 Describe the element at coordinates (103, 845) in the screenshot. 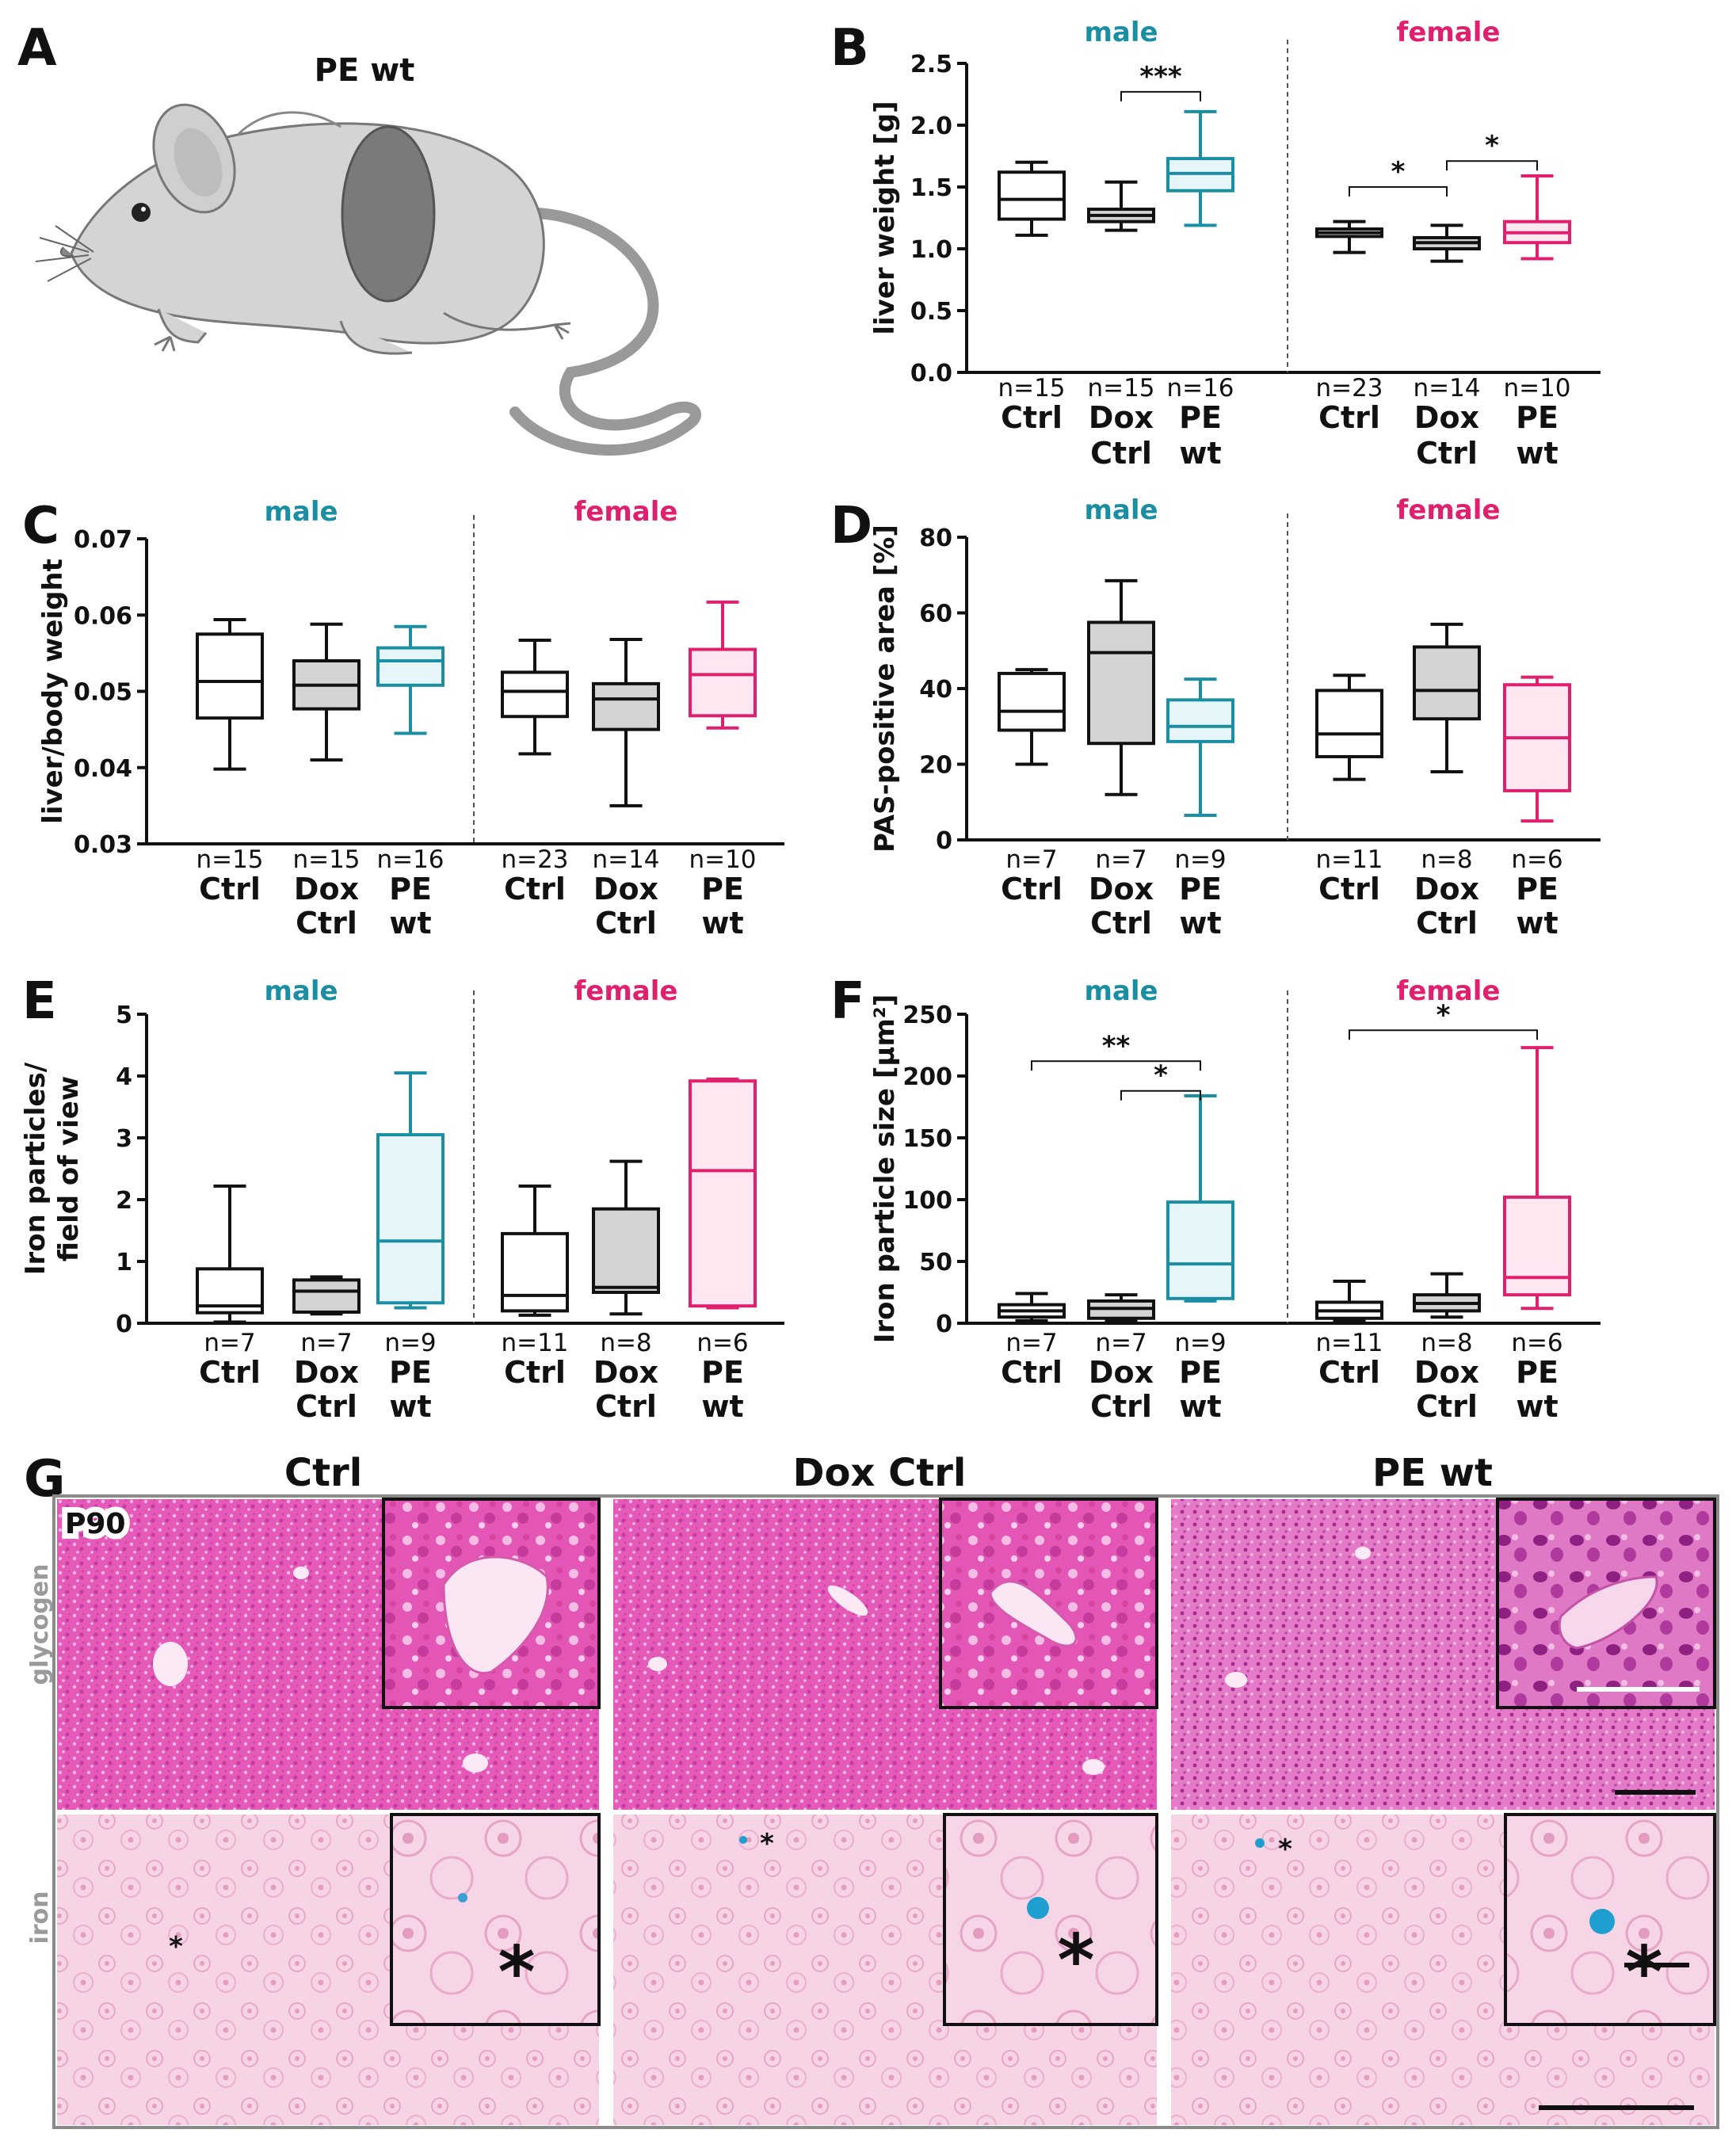

I see `y-tick-label: 0.03` at that location.